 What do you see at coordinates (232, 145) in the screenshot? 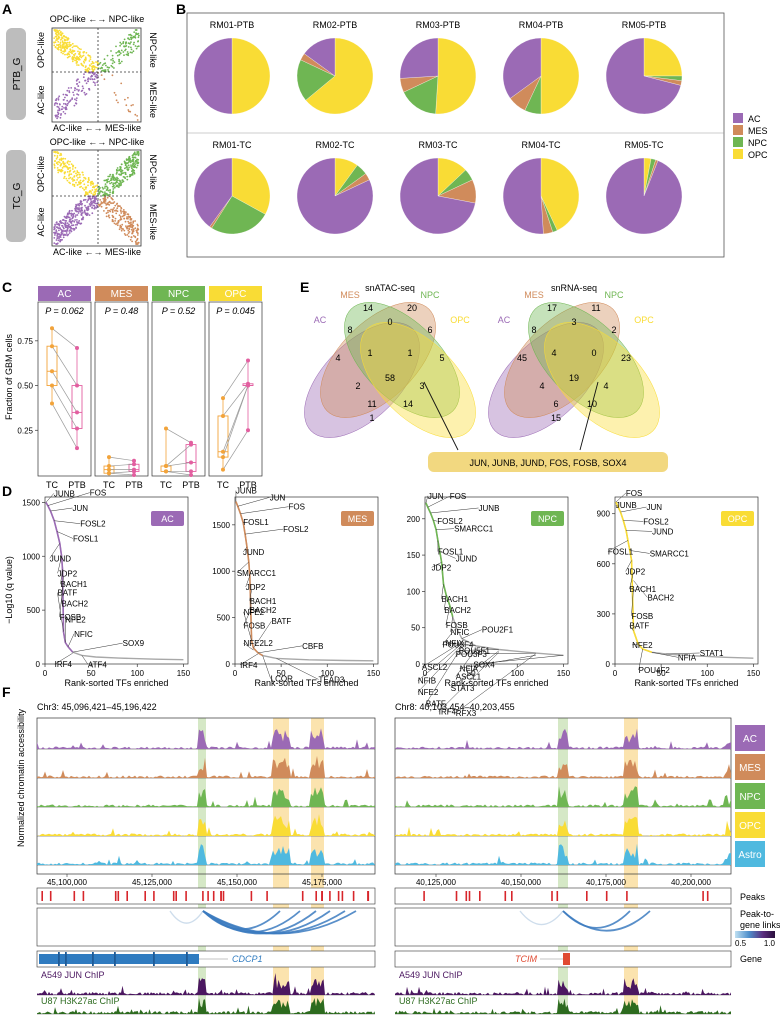
I see `pie-title: RM01-TC` at bounding box center [232, 145].